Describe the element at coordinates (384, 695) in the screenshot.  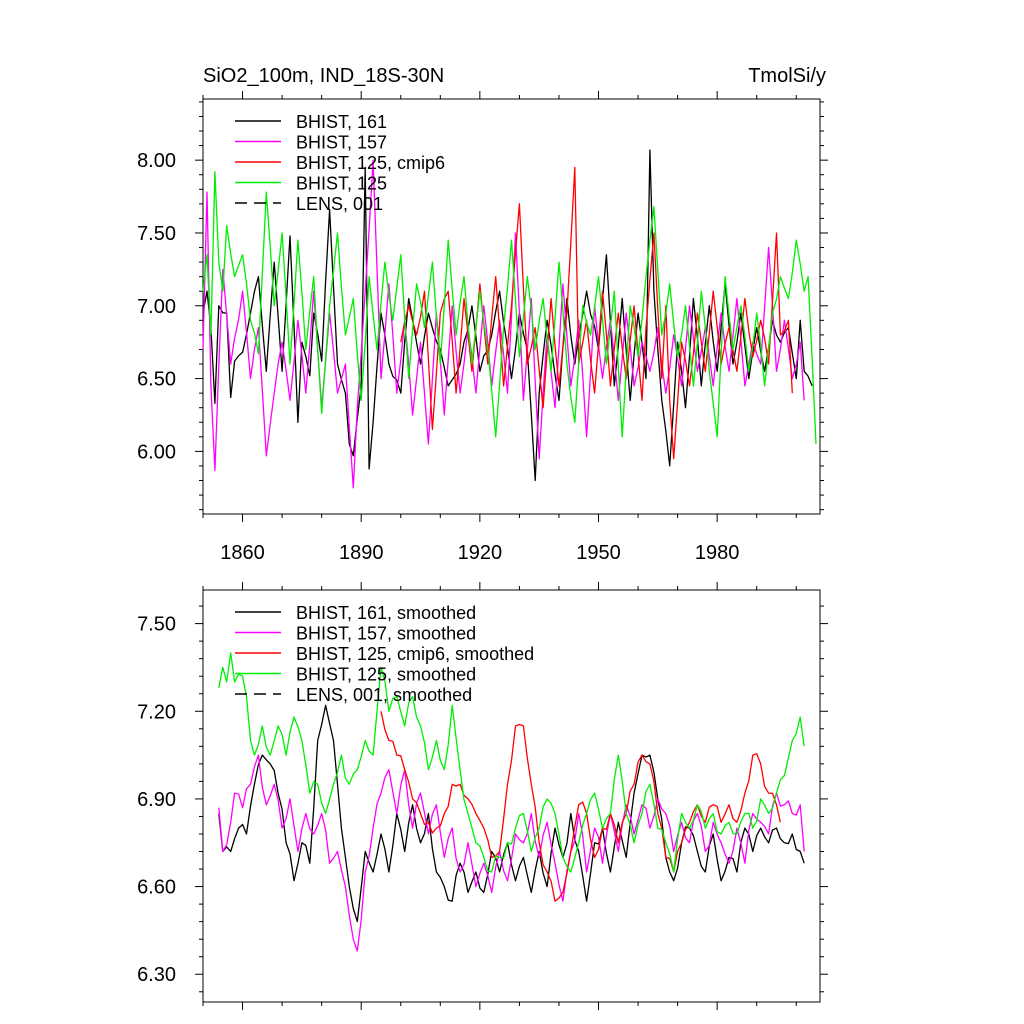
I see `bottom-legend-label-lens-001: LENS, 001, smoothed` at that location.